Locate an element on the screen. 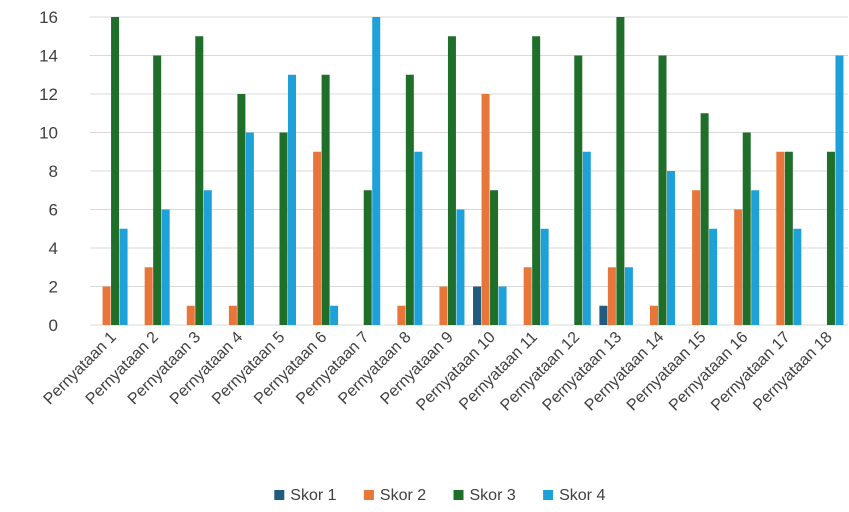 Image resolution: width=849 pixels, height=512 pixels. x-tick-label: Pernyataan 2 is located at coordinates (122, 368).